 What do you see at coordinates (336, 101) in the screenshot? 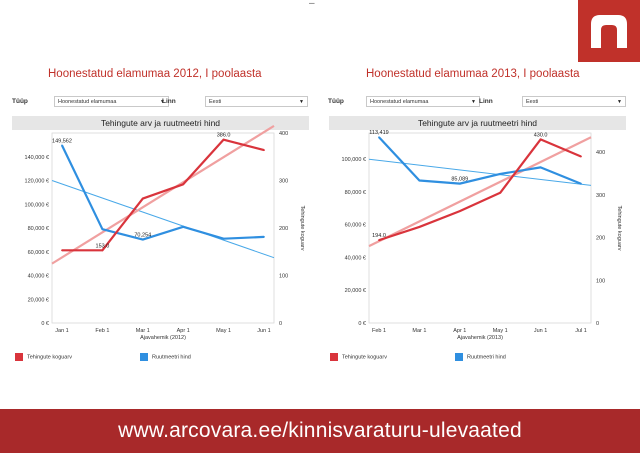
I see `type-label: Tüüp` at bounding box center [336, 101].